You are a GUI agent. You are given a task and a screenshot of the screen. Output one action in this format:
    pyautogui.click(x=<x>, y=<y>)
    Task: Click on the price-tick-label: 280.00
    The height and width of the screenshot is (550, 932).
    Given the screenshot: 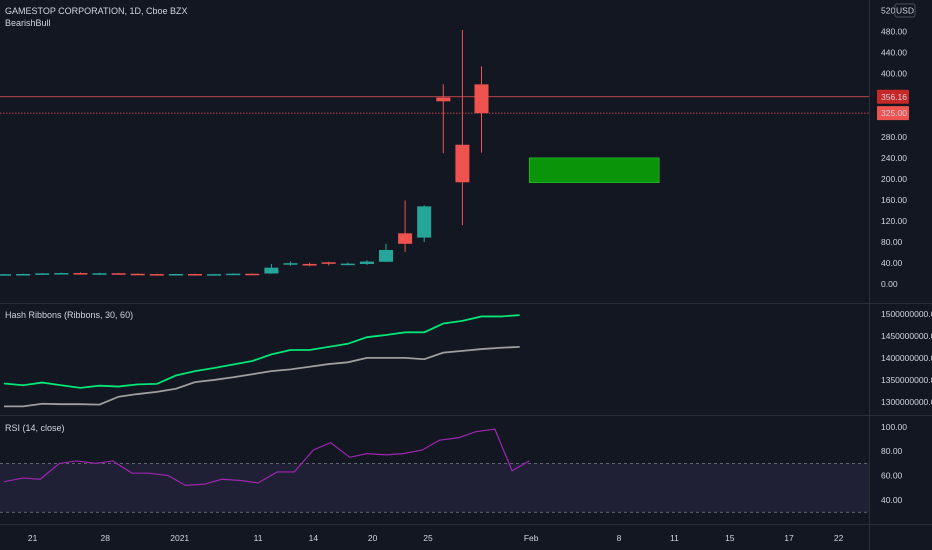 What is the action you would take?
    pyautogui.click(x=894, y=137)
    